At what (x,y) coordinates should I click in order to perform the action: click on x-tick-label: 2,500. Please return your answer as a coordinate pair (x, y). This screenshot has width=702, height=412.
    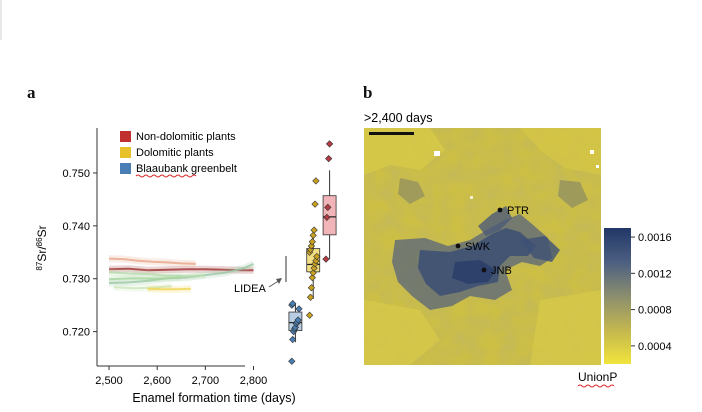
    Looking at the image, I should click on (109, 381).